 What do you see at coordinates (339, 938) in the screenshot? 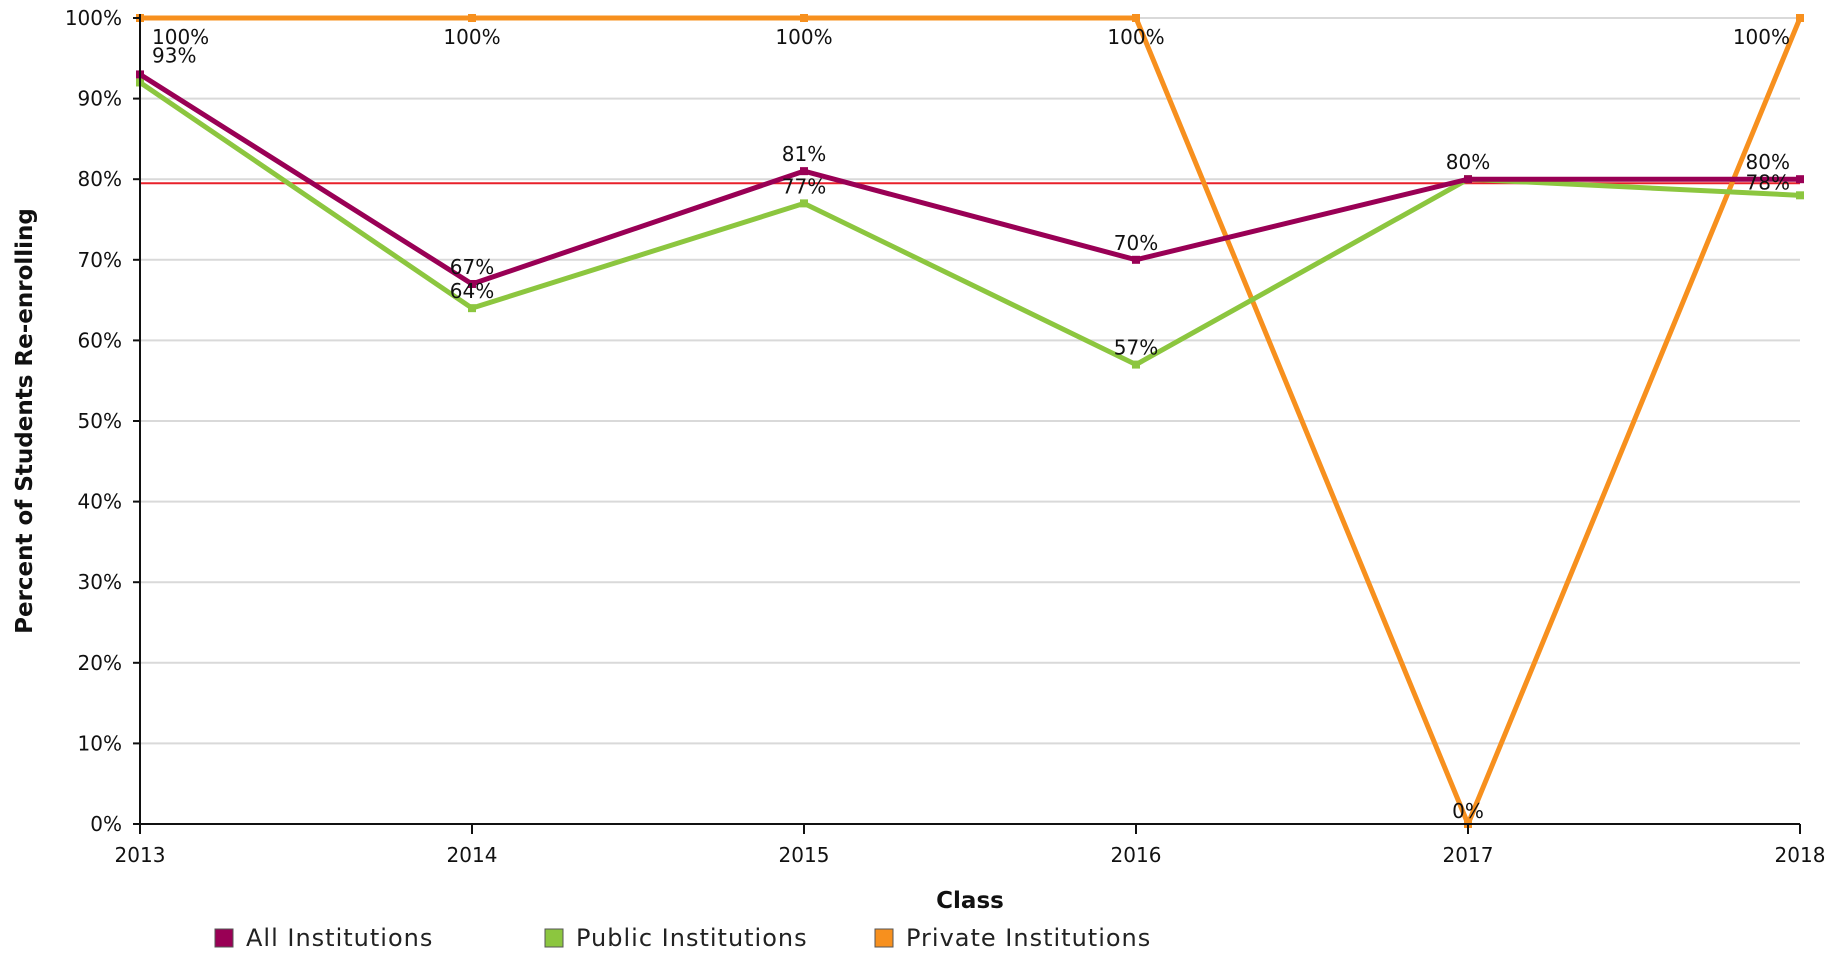
I see `legend-label: All Institutions` at bounding box center [339, 938].